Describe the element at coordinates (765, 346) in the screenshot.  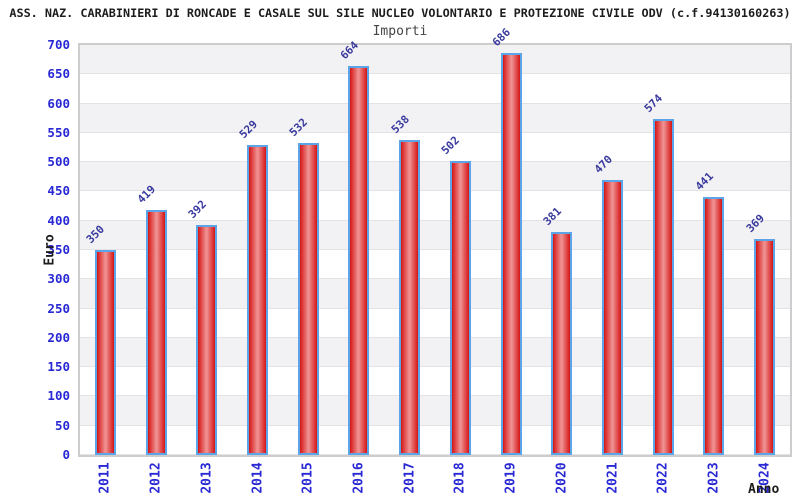
I see `bar-2024` at that location.